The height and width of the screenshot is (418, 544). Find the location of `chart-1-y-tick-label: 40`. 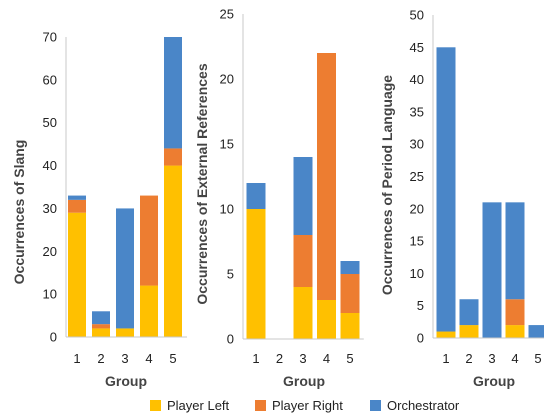

chart-1-y-tick-label: 40 is located at coordinates (50, 165).